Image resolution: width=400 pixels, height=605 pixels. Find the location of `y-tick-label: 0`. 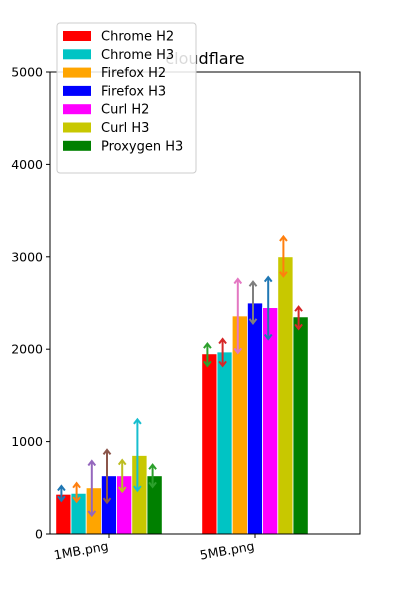

y-tick-label: 0 is located at coordinates (39, 534).